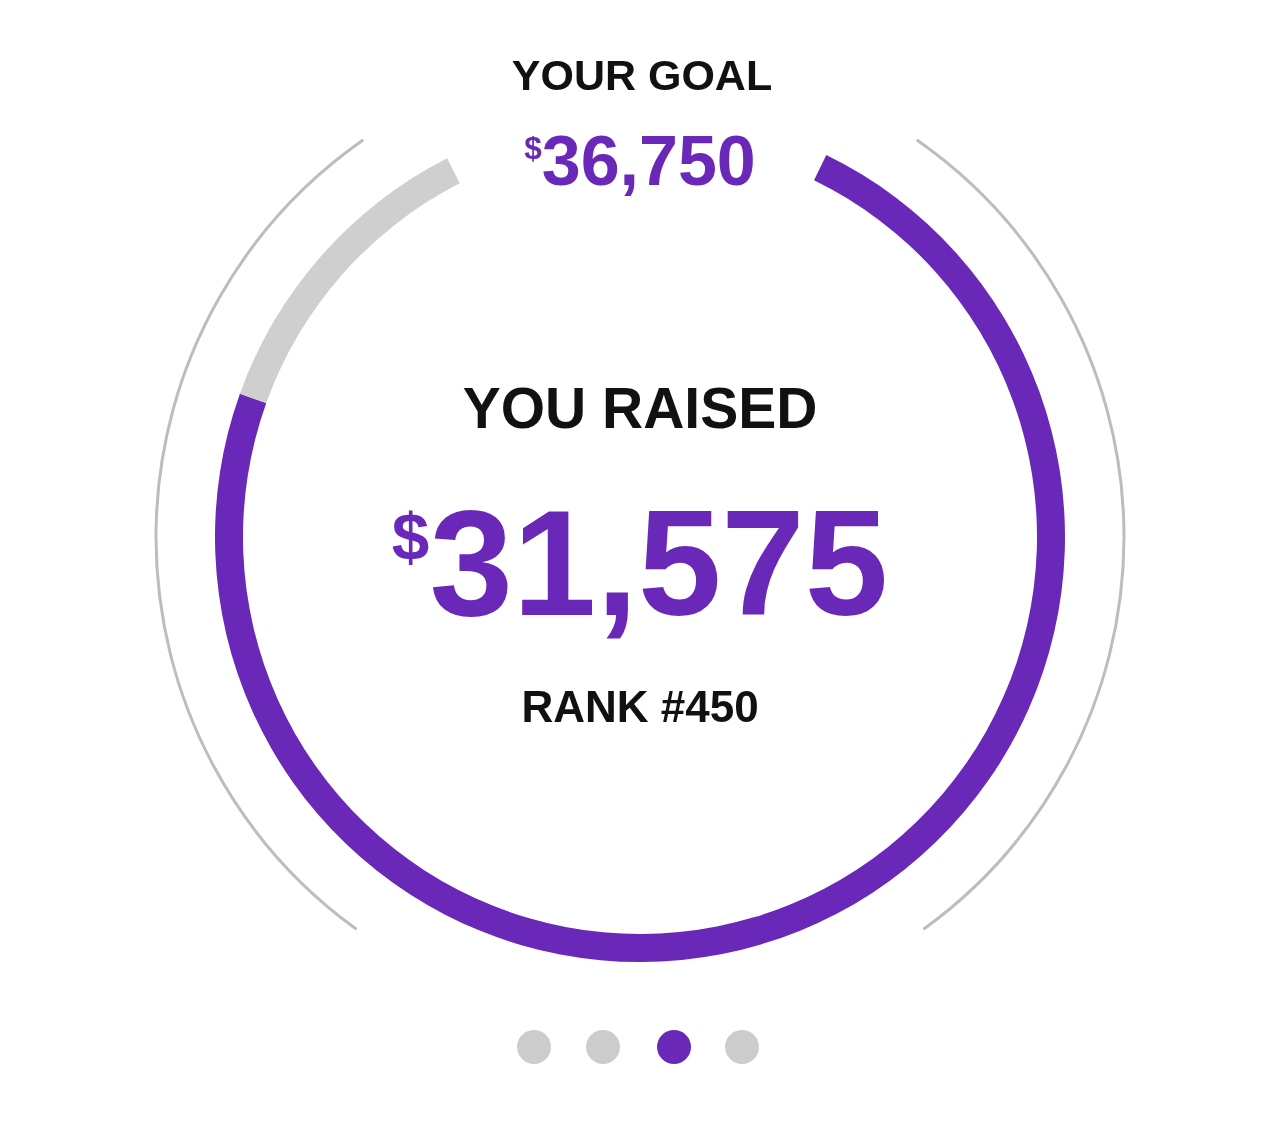  Describe the element at coordinates (640, 706) in the screenshot. I see `text: RANK #450` at that location.